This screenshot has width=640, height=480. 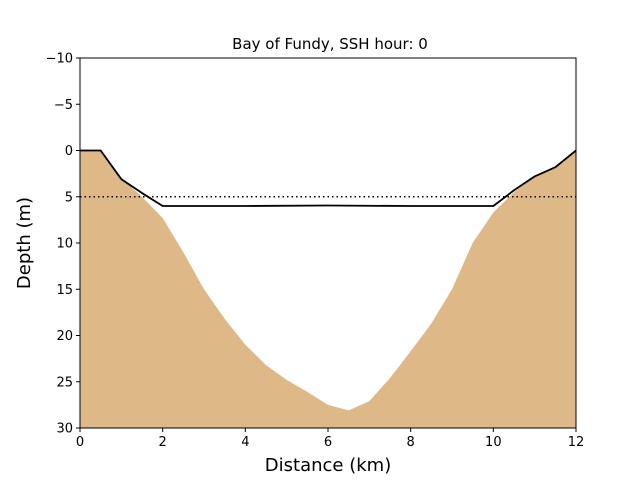 I want to click on x-axis-ticks: 0 2 4 6 8 10 12, so click(x=330, y=439).